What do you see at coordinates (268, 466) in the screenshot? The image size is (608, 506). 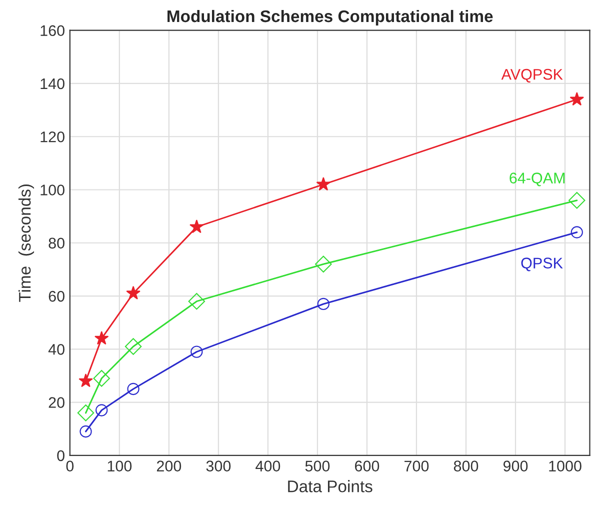 I see `x-tick-label: 400` at bounding box center [268, 466].